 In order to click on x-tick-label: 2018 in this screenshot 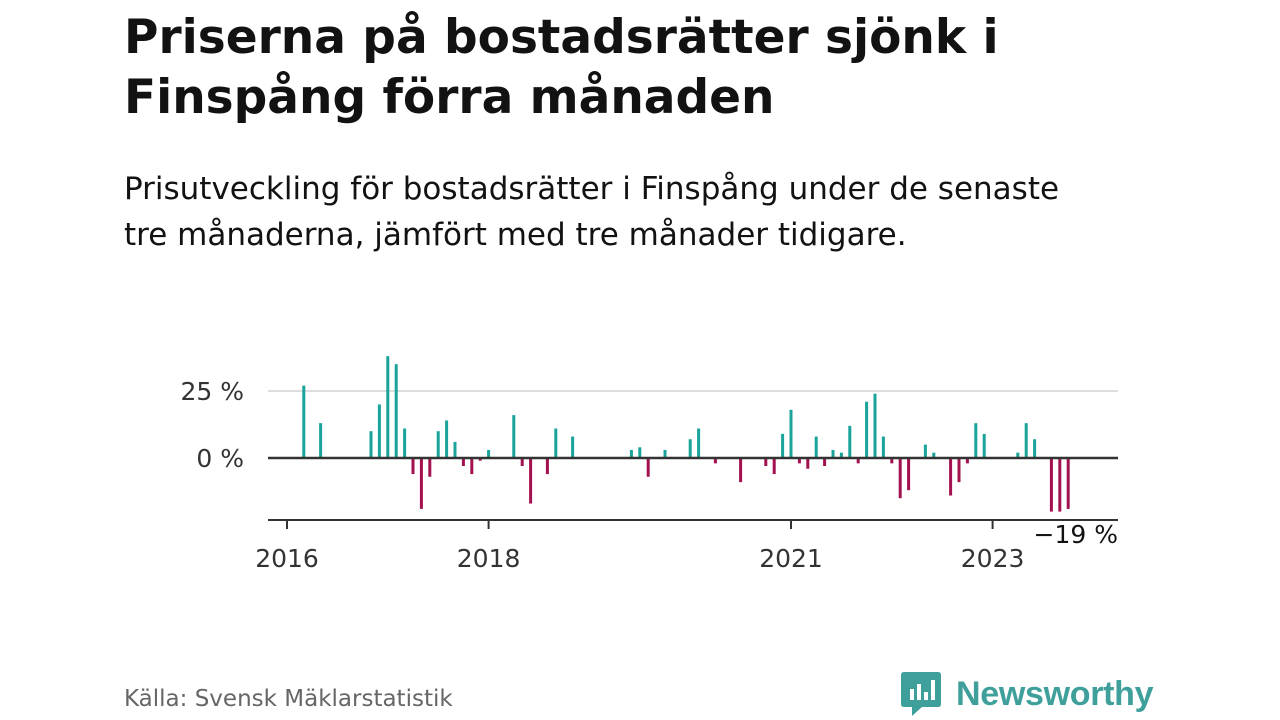, I will do `click(489, 558)`.